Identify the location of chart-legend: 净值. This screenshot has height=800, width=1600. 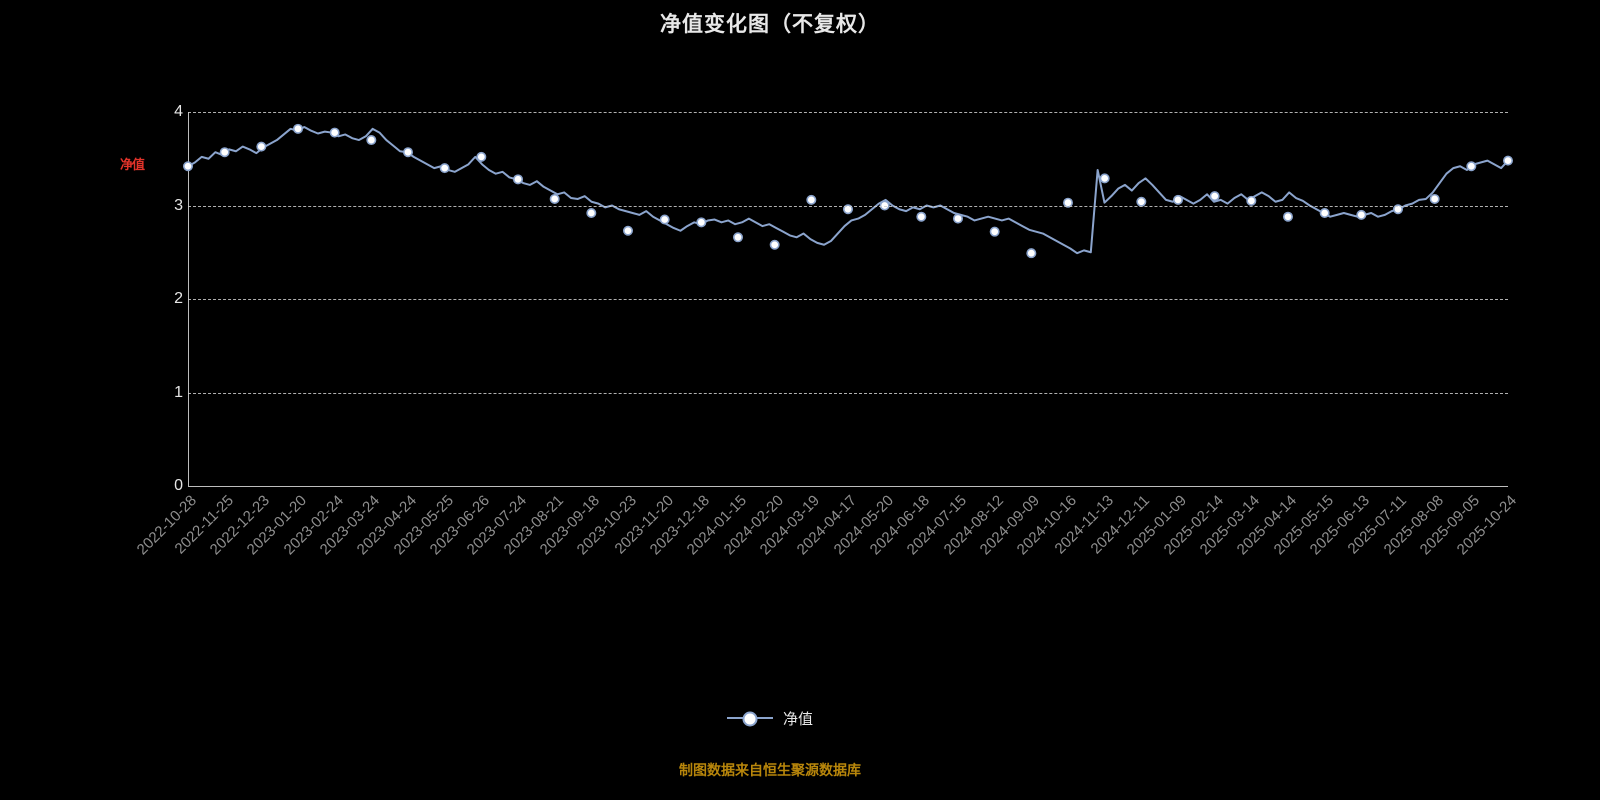
(770, 717).